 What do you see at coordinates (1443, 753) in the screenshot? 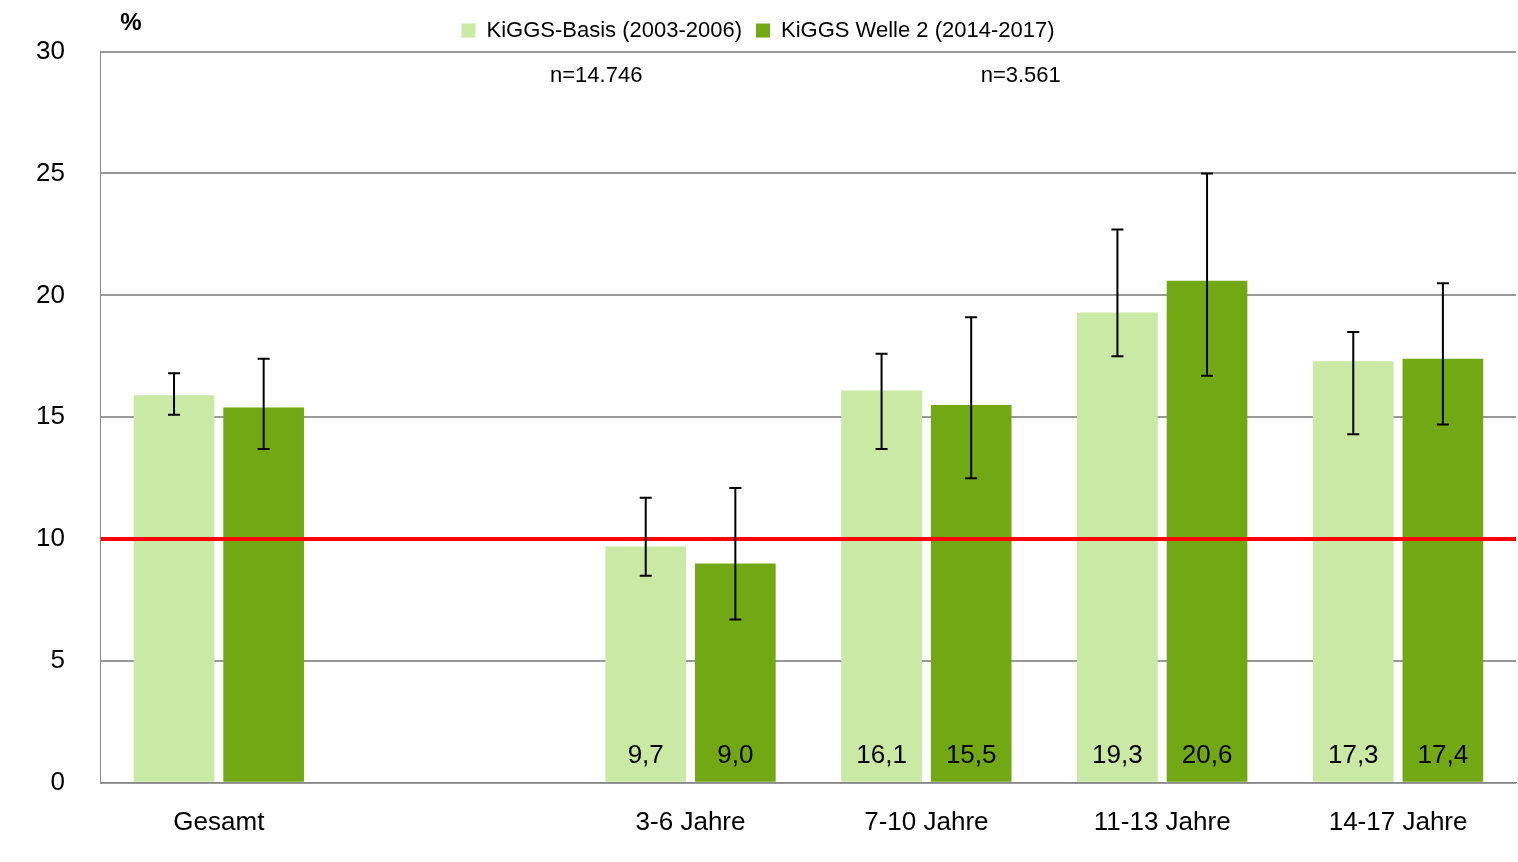
I see `data-label: 17,4` at bounding box center [1443, 753].